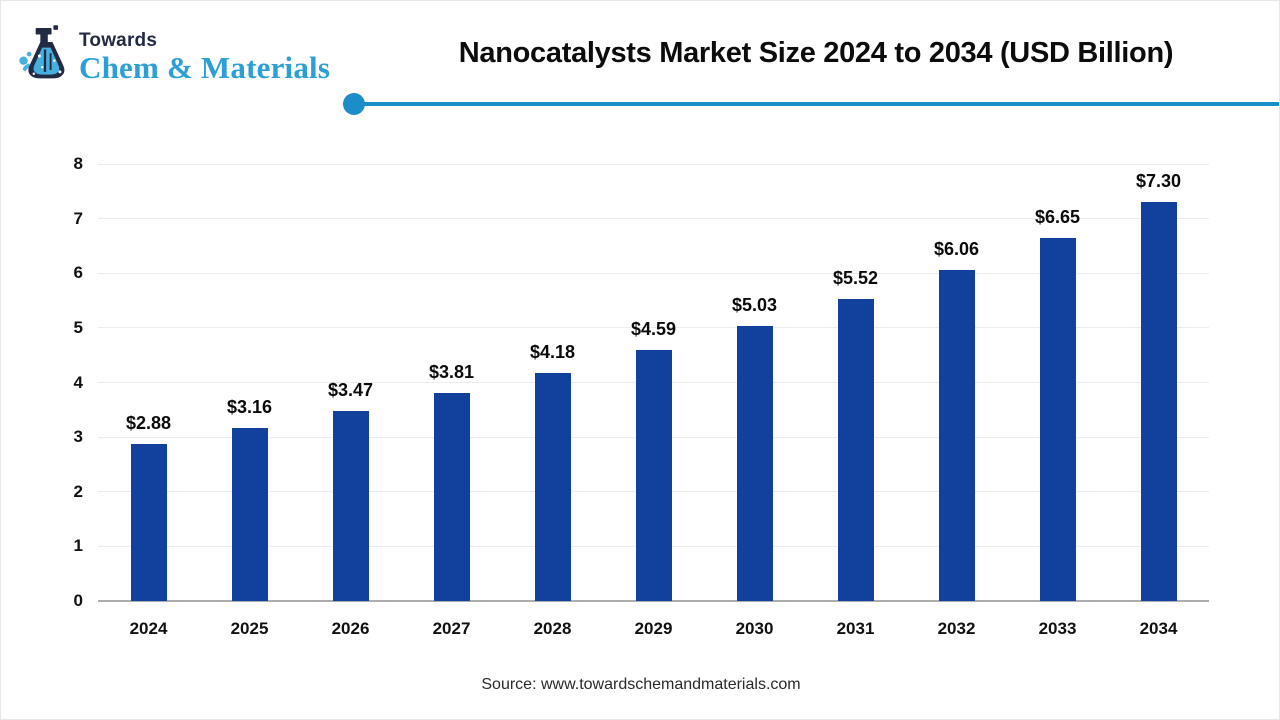 The height and width of the screenshot is (720, 1280). What do you see at coordinates (754, 628) in the screenshot?
I see `x-axis-tick-2030: 2030` at bounding box center [754, 628].